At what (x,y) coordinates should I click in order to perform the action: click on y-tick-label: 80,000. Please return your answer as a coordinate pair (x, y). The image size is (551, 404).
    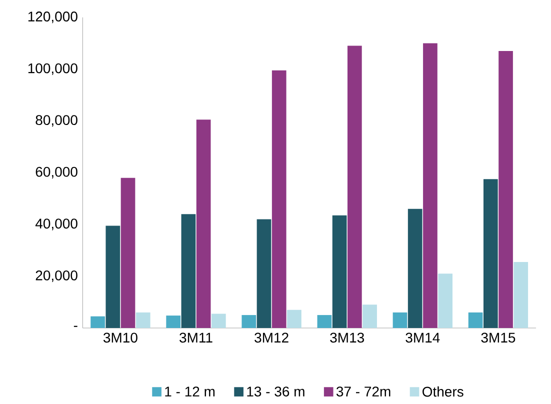
    Looking at the image, I should click on (57, 121).